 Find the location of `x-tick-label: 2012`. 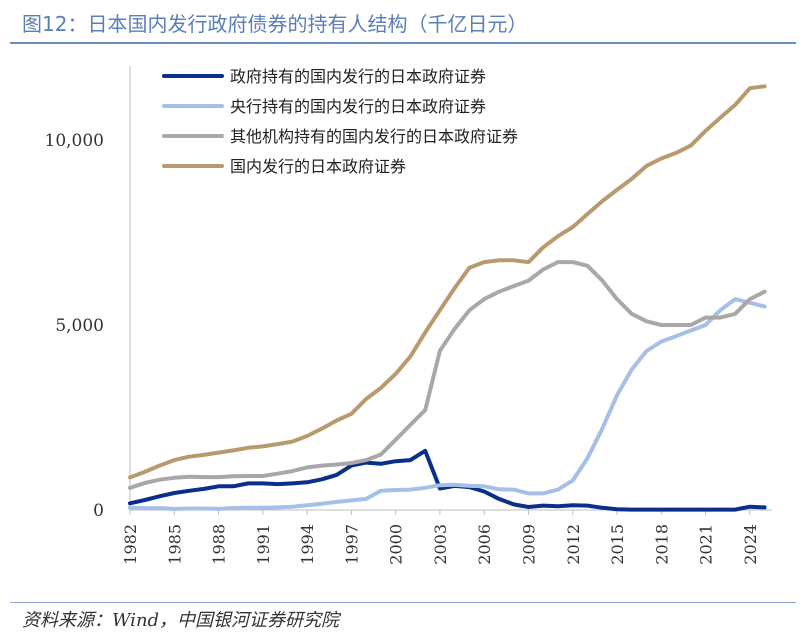

x-tick-label: 2012 is located at coordinates (573, 544).